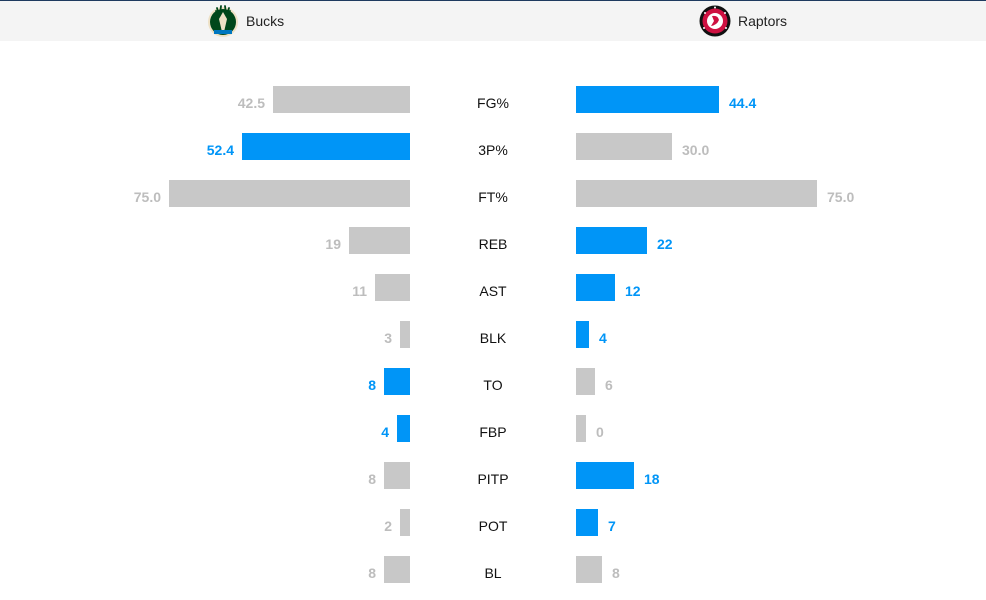  I want to click on team-right: Raptors, so click(743, 21).